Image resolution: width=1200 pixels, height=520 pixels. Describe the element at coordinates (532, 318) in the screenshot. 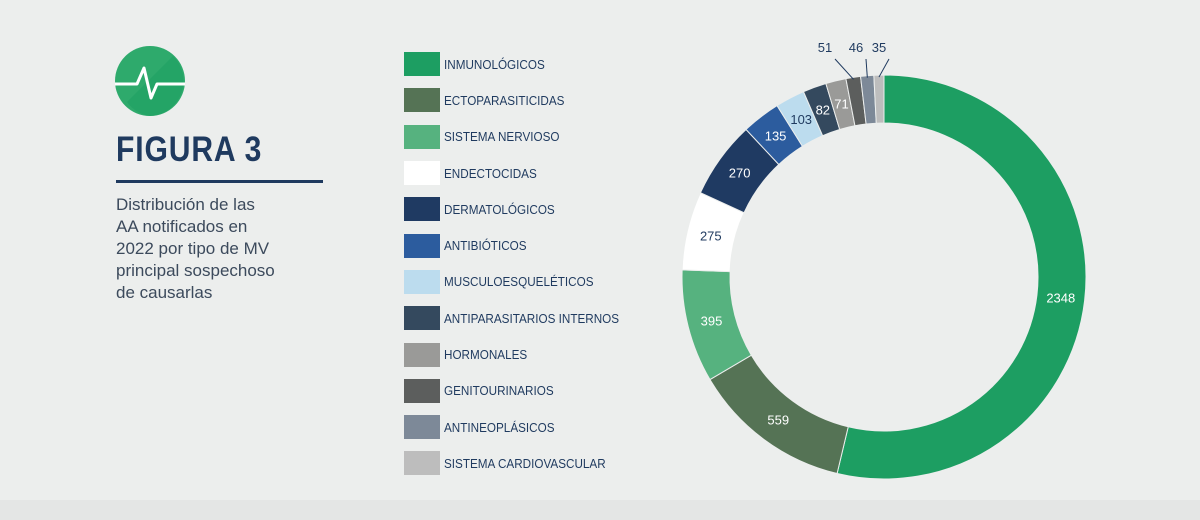

I see `legend-label: ANTIPARASITARIOS INTERNOS` at that location.